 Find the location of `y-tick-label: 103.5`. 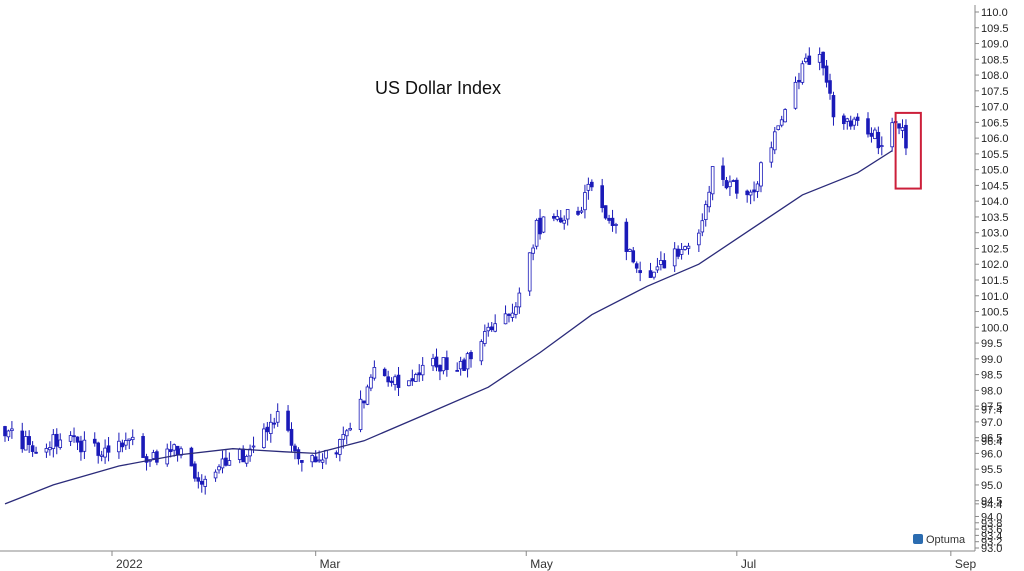

y-tick-label: 103.5 is located at coordinates (995, 218).